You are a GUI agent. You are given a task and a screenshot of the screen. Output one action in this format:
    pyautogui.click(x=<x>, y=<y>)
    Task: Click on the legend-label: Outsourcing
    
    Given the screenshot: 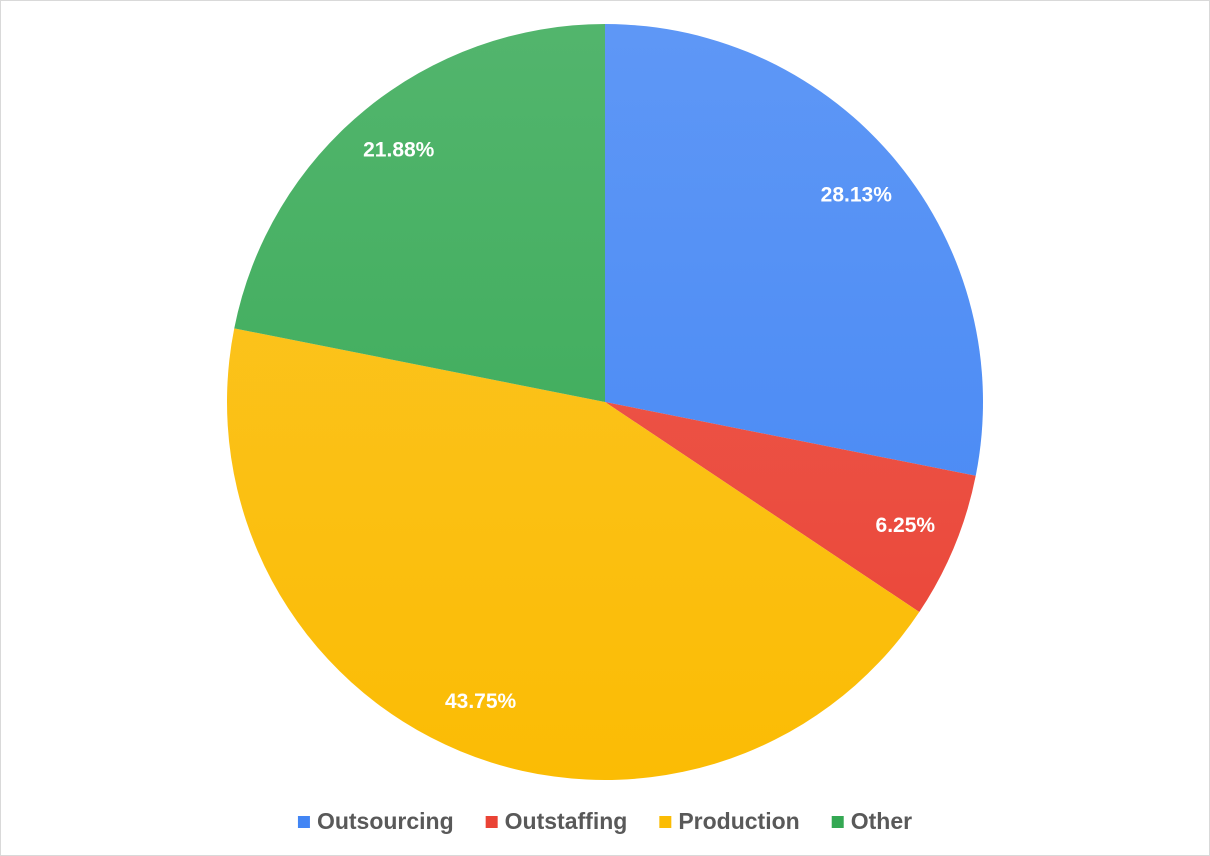 What is the action you would take?
    pyautogui.click(x=385, y=821)
    